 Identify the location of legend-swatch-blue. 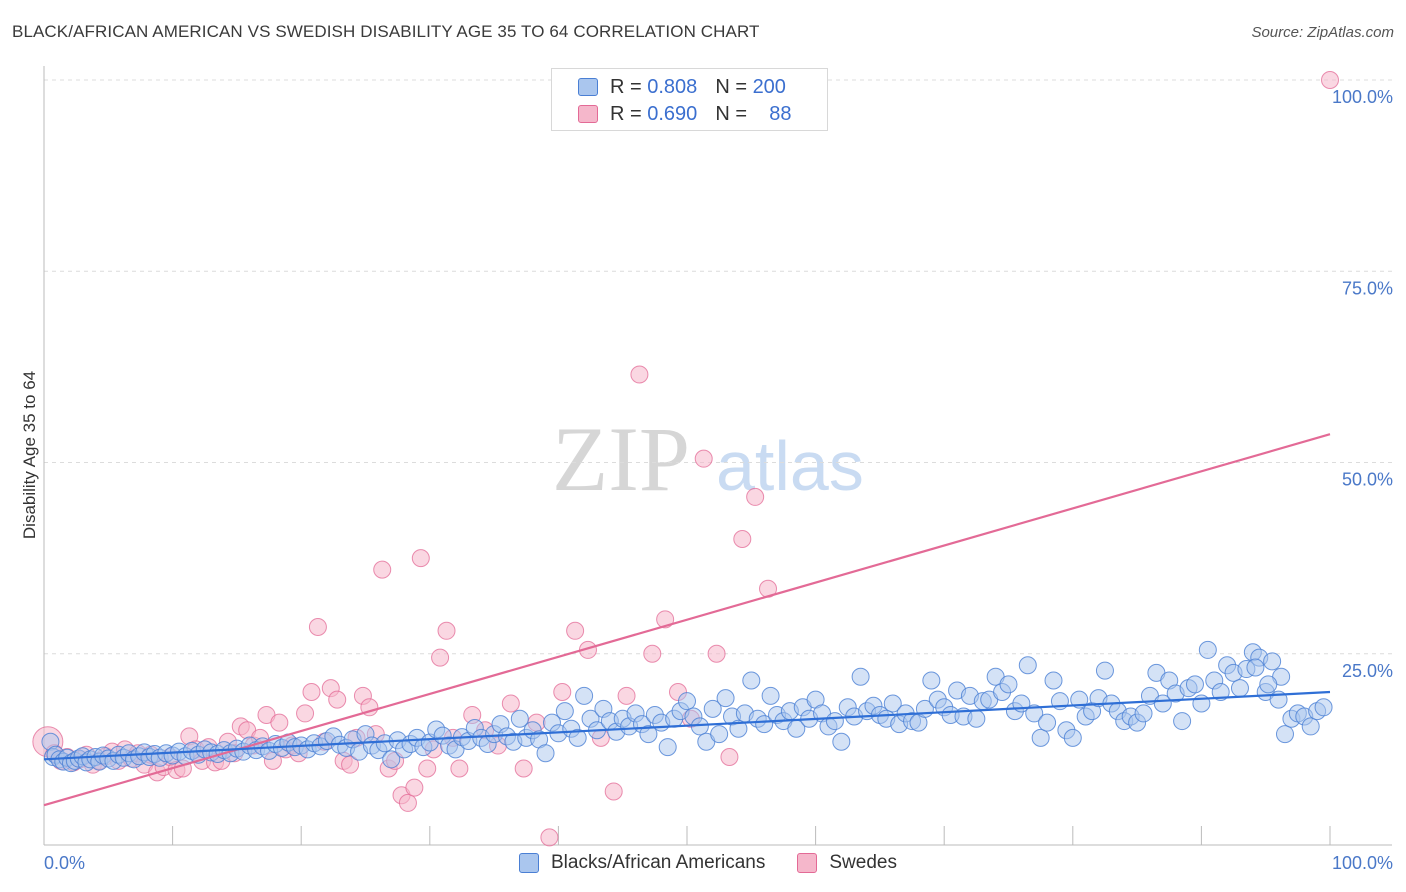
(588, 87).